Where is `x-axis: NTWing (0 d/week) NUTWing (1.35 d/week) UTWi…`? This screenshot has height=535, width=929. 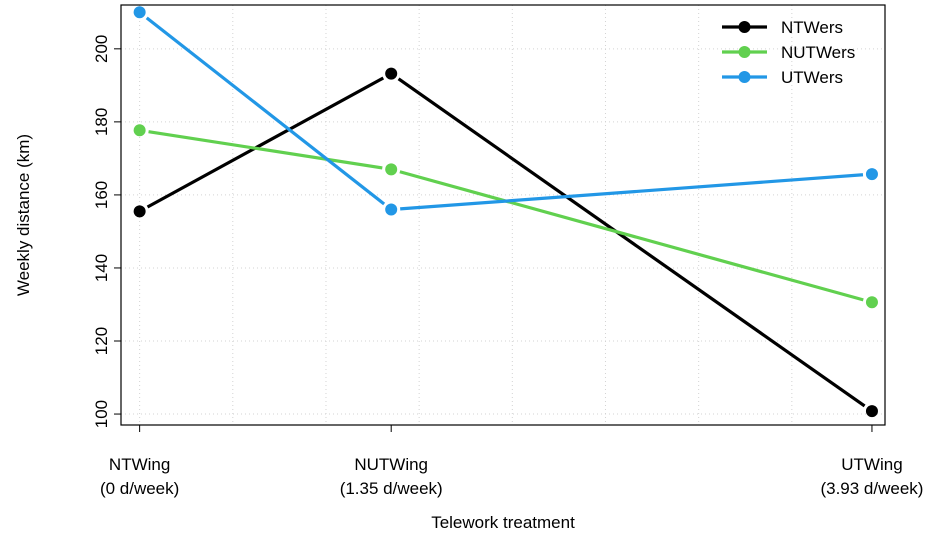 x-axis: NTWing (0 d/week) NUTWing (1.35 d/week) UTWi… is located at coordinates (511, 461).